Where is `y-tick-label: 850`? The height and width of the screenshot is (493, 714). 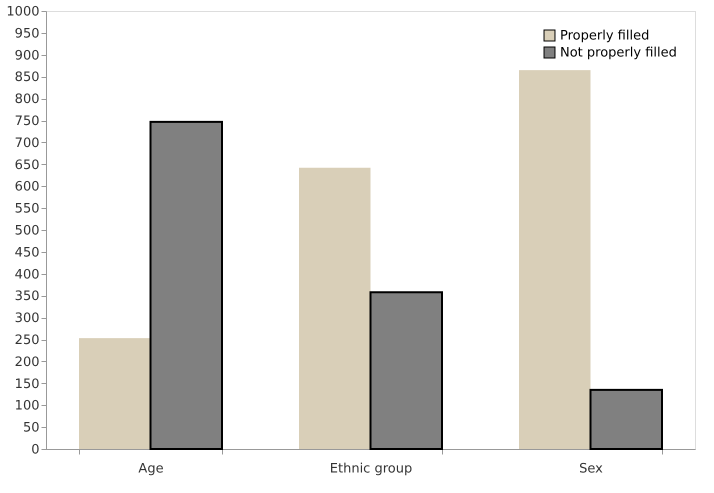
y-tick-label: 850 is located at coordinates (27, 78).